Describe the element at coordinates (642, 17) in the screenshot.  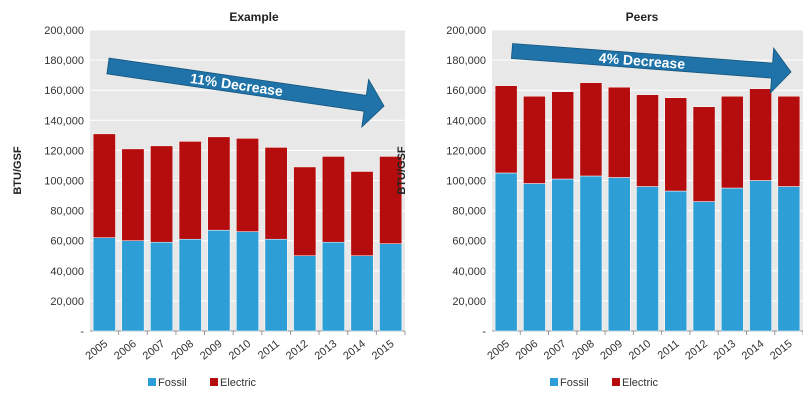
I see `chart-title: Peers` at that location.